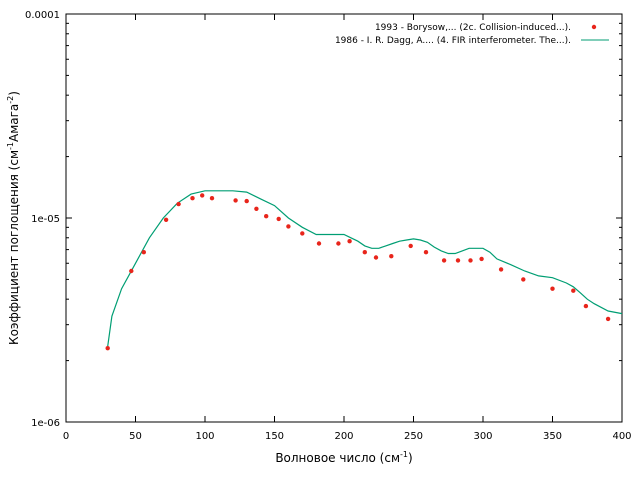  Describe the element at coordinates (10, 100) in the screenshot. I see `y-axis-title-sup2: -2` at that location.